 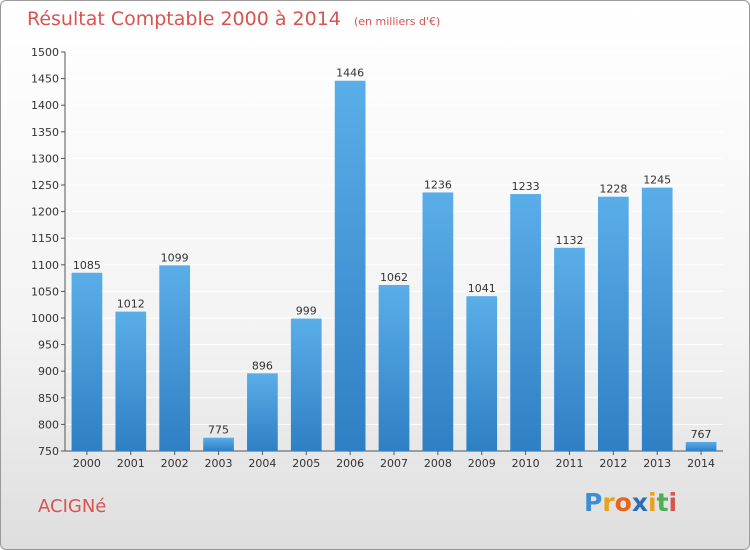 What do you see at coordinates (613, 323) in the screenshot?
I see `bar-2012` at bounding box center [613, 323].